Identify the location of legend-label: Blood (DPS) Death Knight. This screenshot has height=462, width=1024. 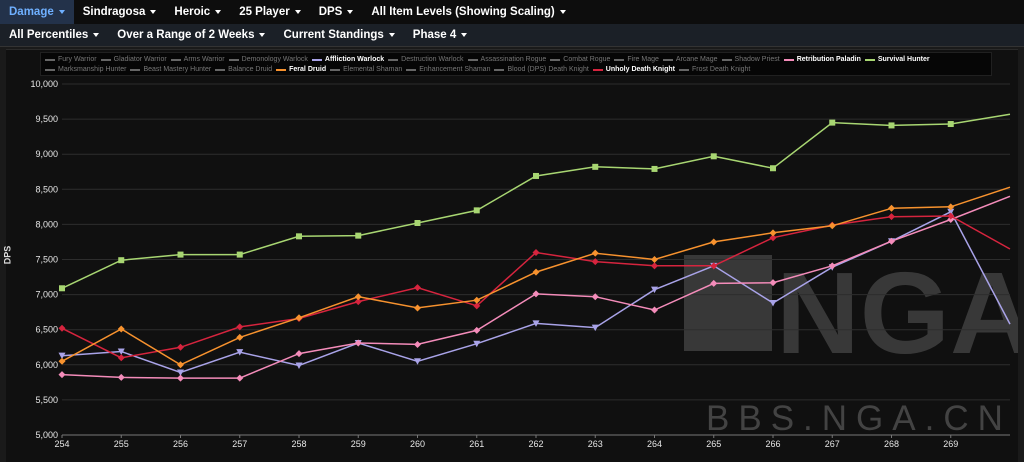
(548, 69).